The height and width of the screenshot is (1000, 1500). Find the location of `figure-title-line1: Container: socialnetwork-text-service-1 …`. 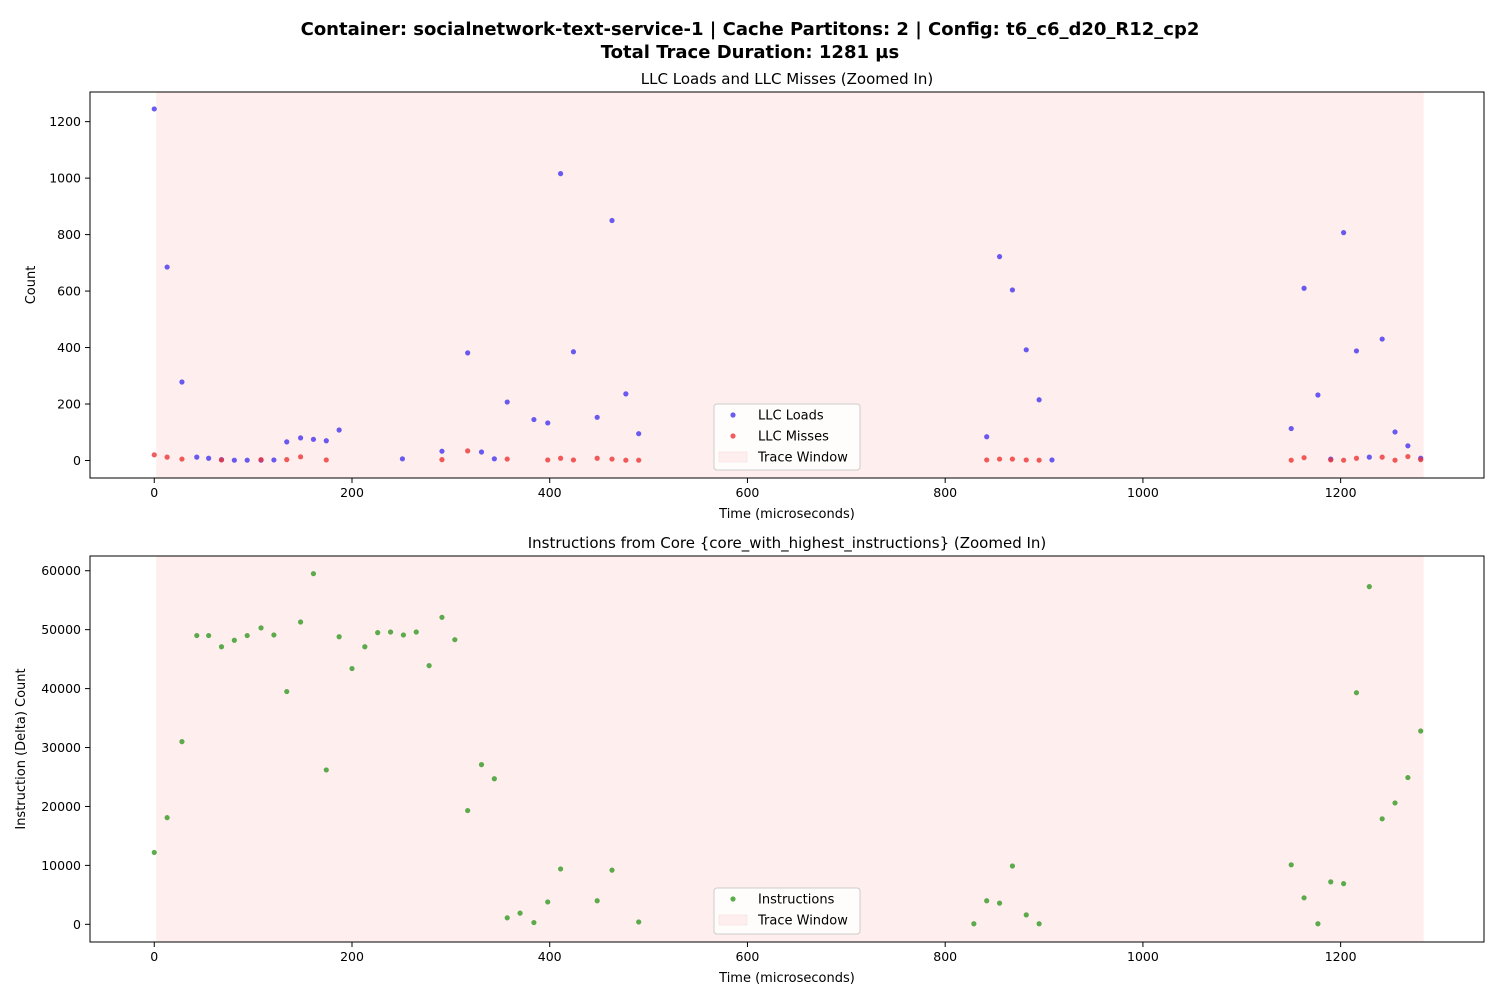

figure-title-line1: Container: socialnetwork-text-service-1 … is located at coordinates (750, 29).